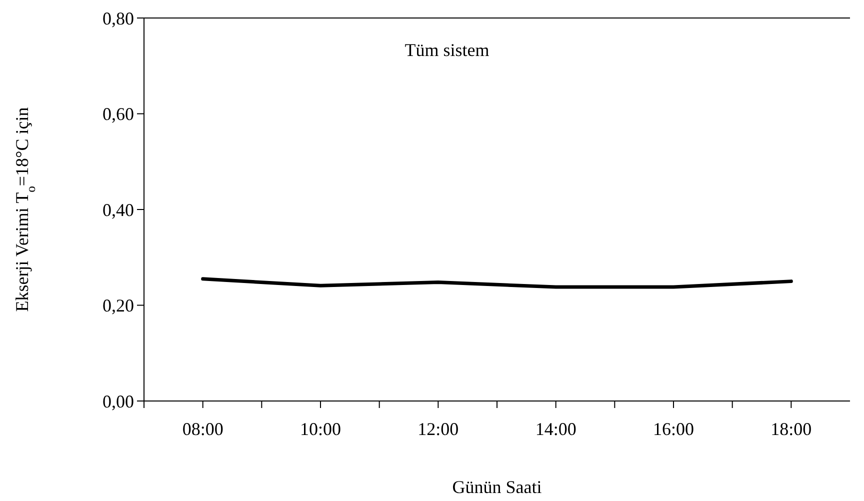  Describe the element at coordinates (118, 18) in the screenshot. I see `y-tick-label: 0,80` at that location.